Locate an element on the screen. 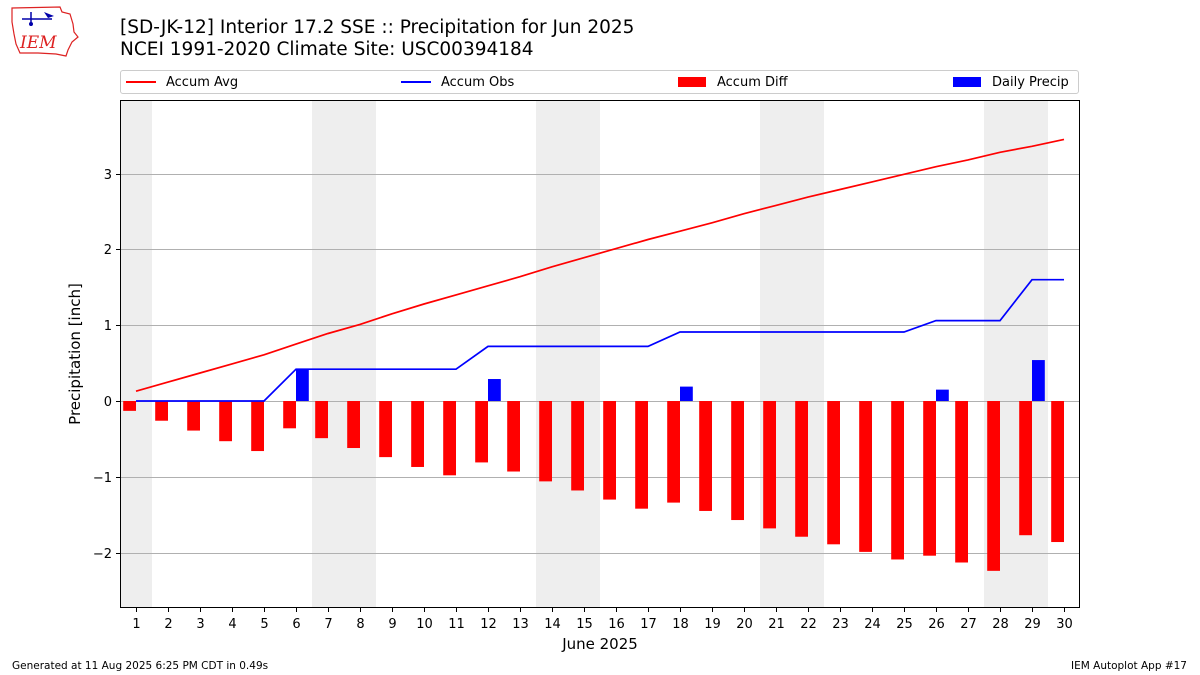 The image size is (1200, 675). legend-swatch-accum-avg is located at coordinates (141, 82).